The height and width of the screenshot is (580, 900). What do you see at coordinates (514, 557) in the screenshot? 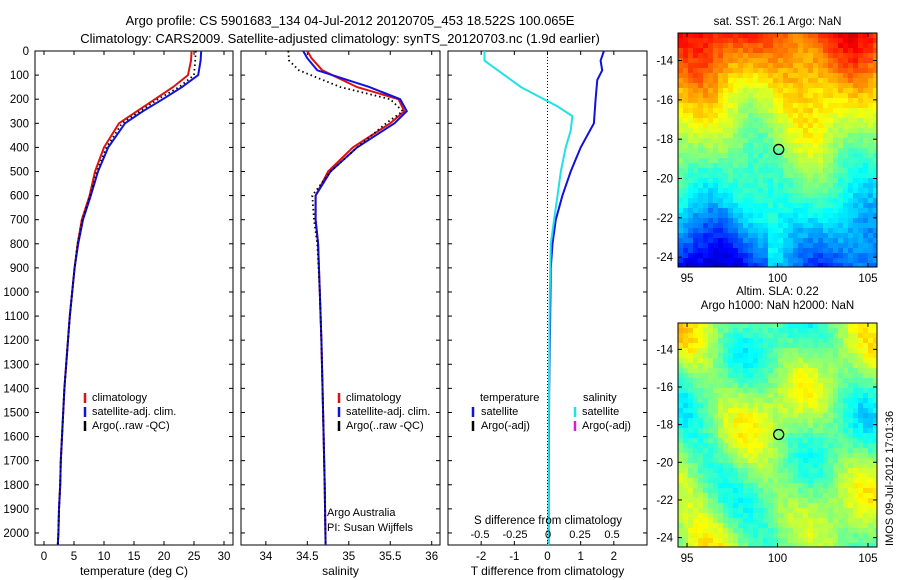
I see `difference-x-tick-label: -1` at bounding box center [514, 557].